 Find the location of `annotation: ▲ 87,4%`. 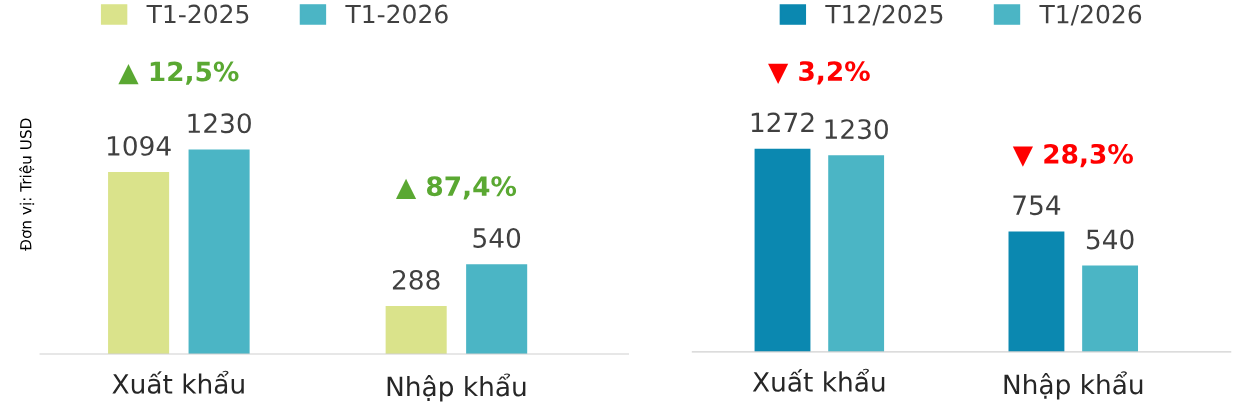

annotation: ▲ 87,4% is located at coordinates (456, 188).